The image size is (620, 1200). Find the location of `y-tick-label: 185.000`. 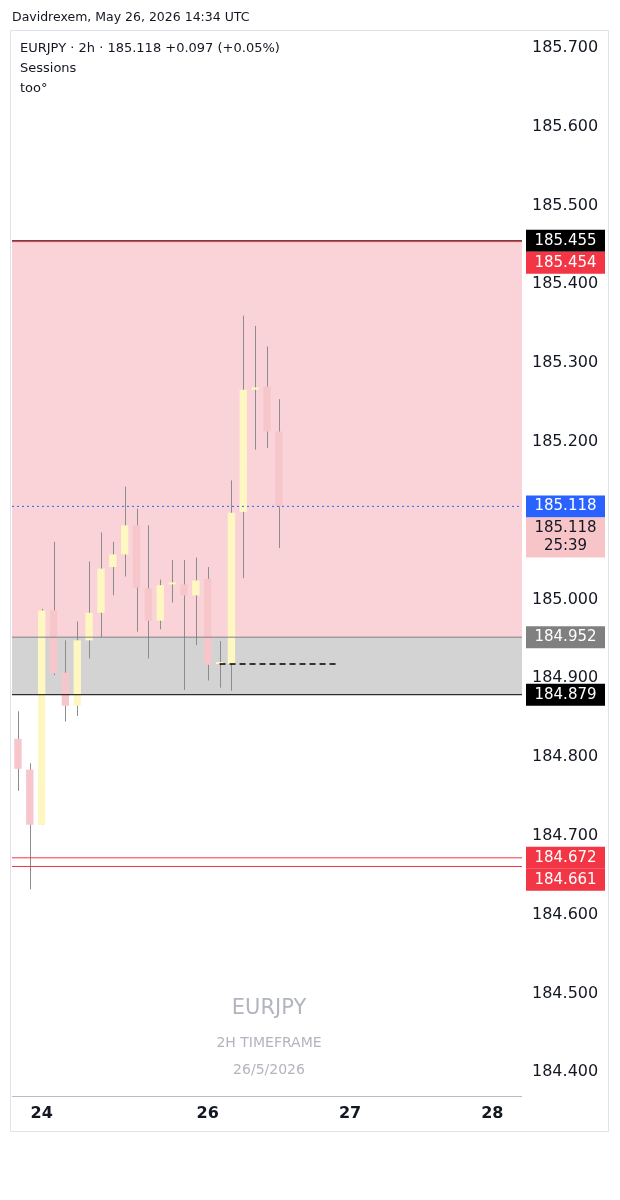

y-tick-label: 185.000 is located at coordinates (565, 598).